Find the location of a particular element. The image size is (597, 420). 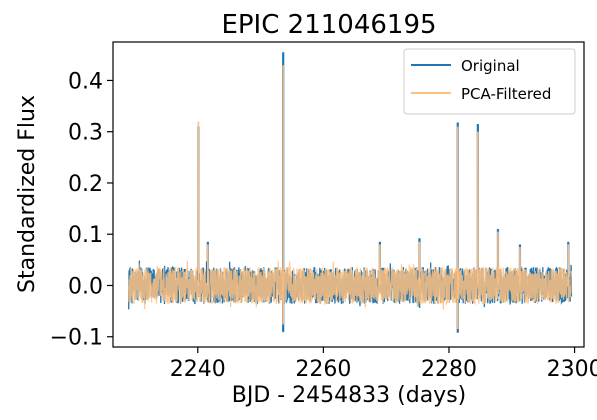

y-tick-label: −0.1 is located at coordinates (76, 338).